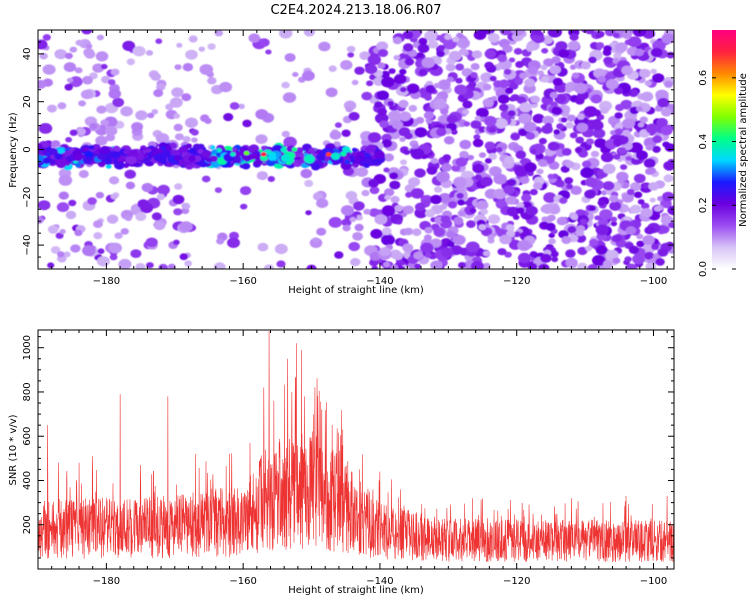 This screenshot has width=750, height=600. What do you see at coordinates (717, 173) in the screenshot?
I see `colorbar-ticks: 0.0 0.2 0.4 0.6` at bounding box center [717, 173].